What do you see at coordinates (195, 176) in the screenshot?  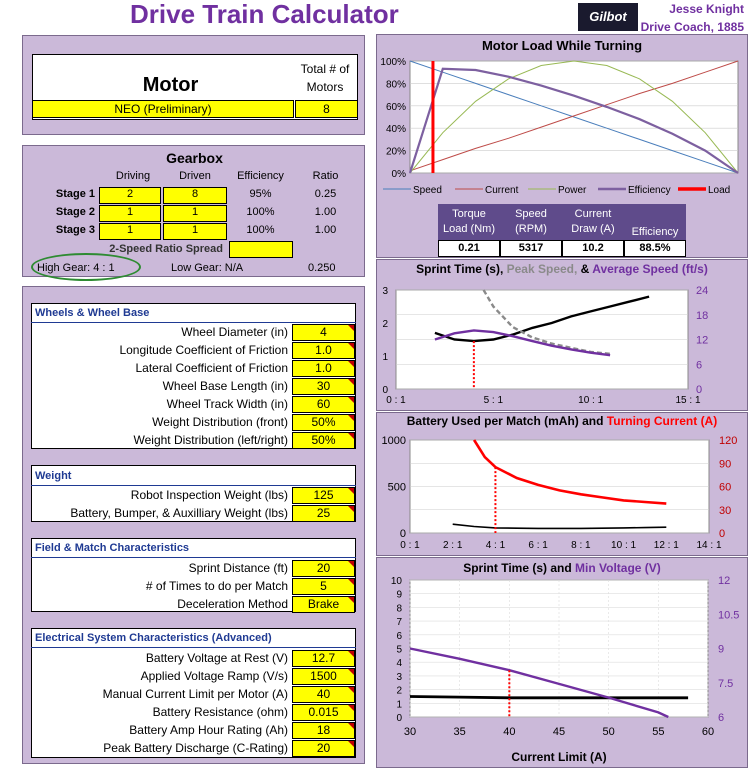 I see `gearbox-header-driven: Driven` at bounding box center [195, 176].